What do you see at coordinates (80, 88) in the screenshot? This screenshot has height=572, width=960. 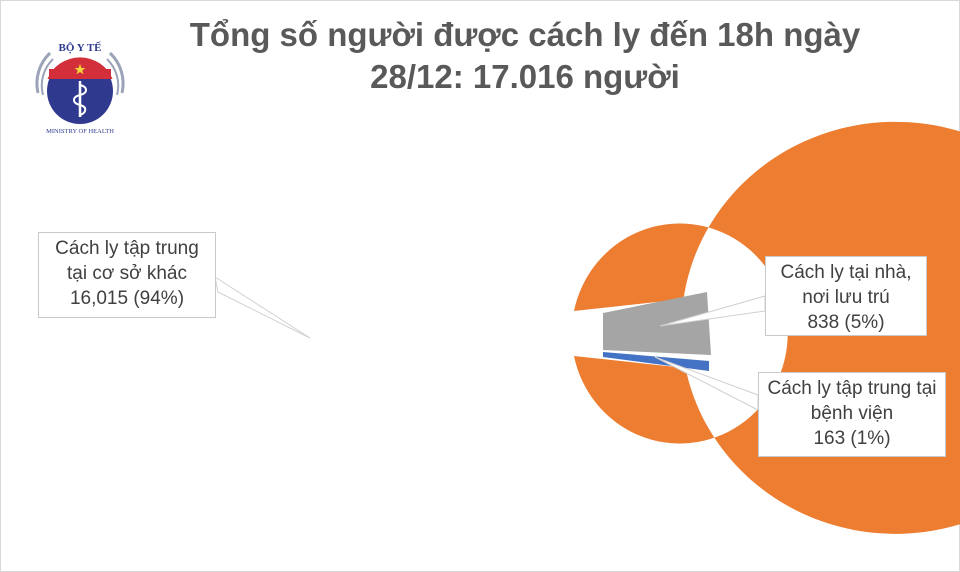 I see `ministry-of-health-logo: BỘ Y TẾ MINISTRY OF HEALTH` at bounding box center [80, 88].